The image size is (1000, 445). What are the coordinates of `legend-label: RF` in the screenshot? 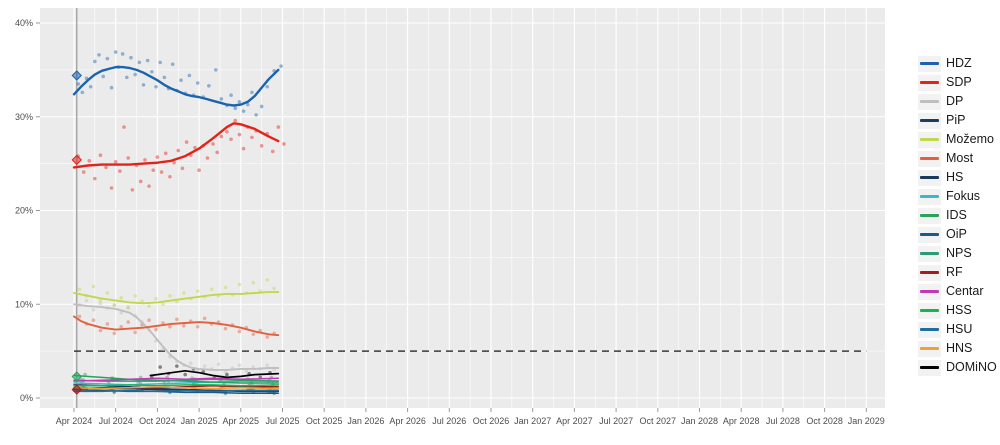 It's located at (954, 272).